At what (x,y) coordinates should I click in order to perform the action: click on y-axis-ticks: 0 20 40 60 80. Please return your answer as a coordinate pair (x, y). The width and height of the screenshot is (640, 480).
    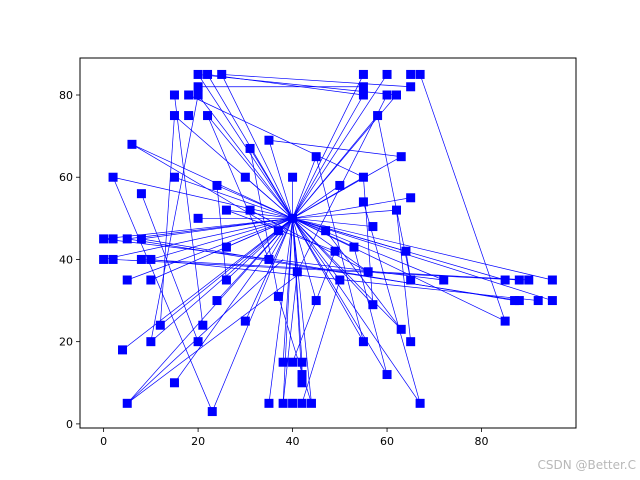
    Looking at the image, I should click on (69, 260).